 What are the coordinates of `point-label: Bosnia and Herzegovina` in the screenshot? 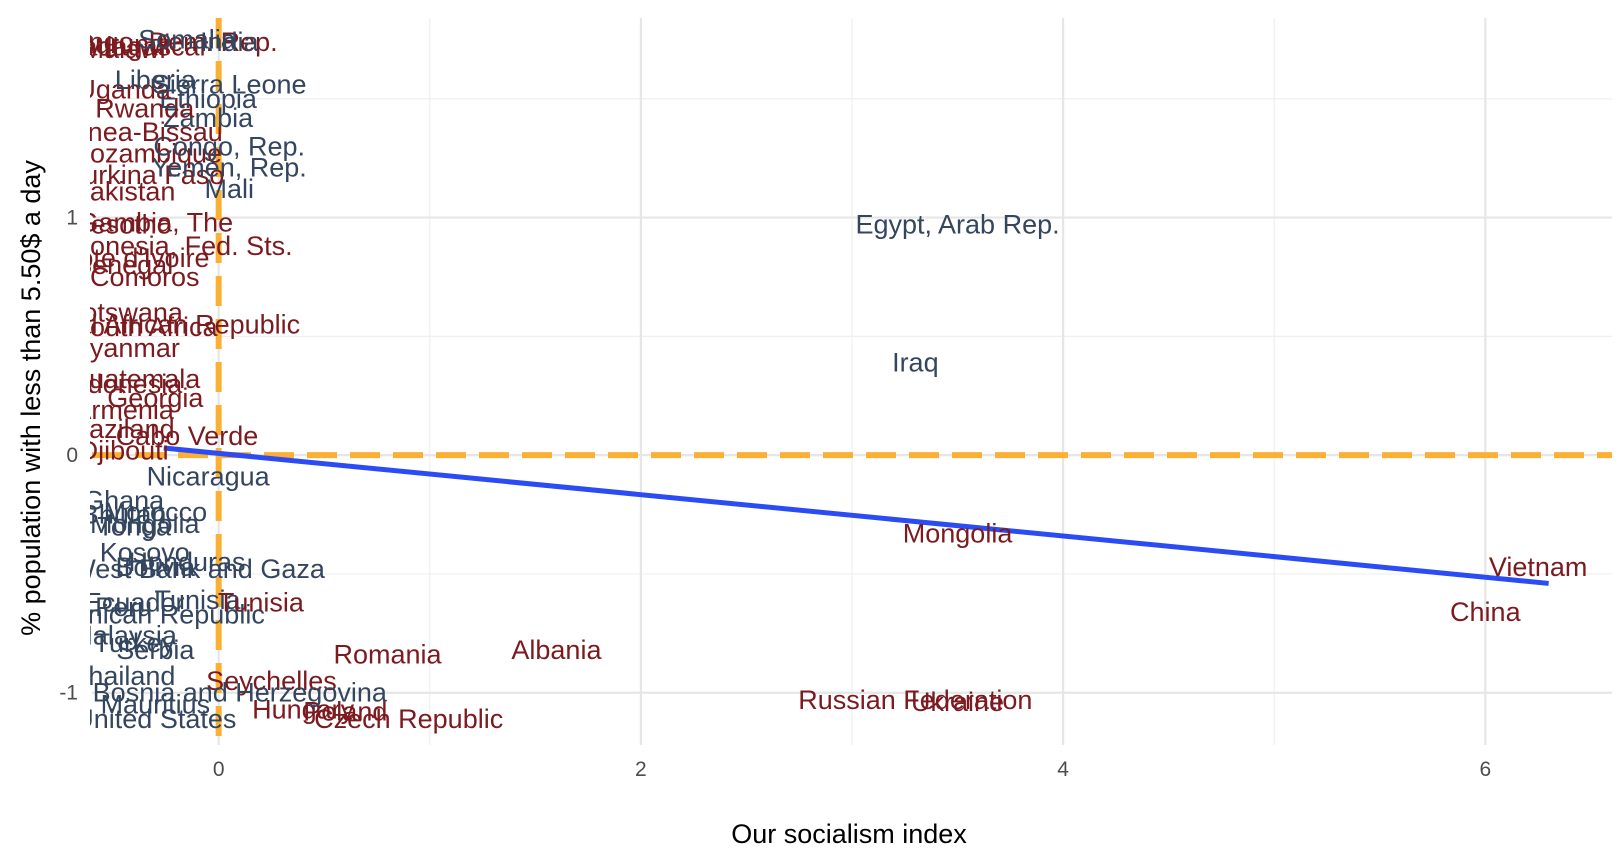 It's located at (240, 693).